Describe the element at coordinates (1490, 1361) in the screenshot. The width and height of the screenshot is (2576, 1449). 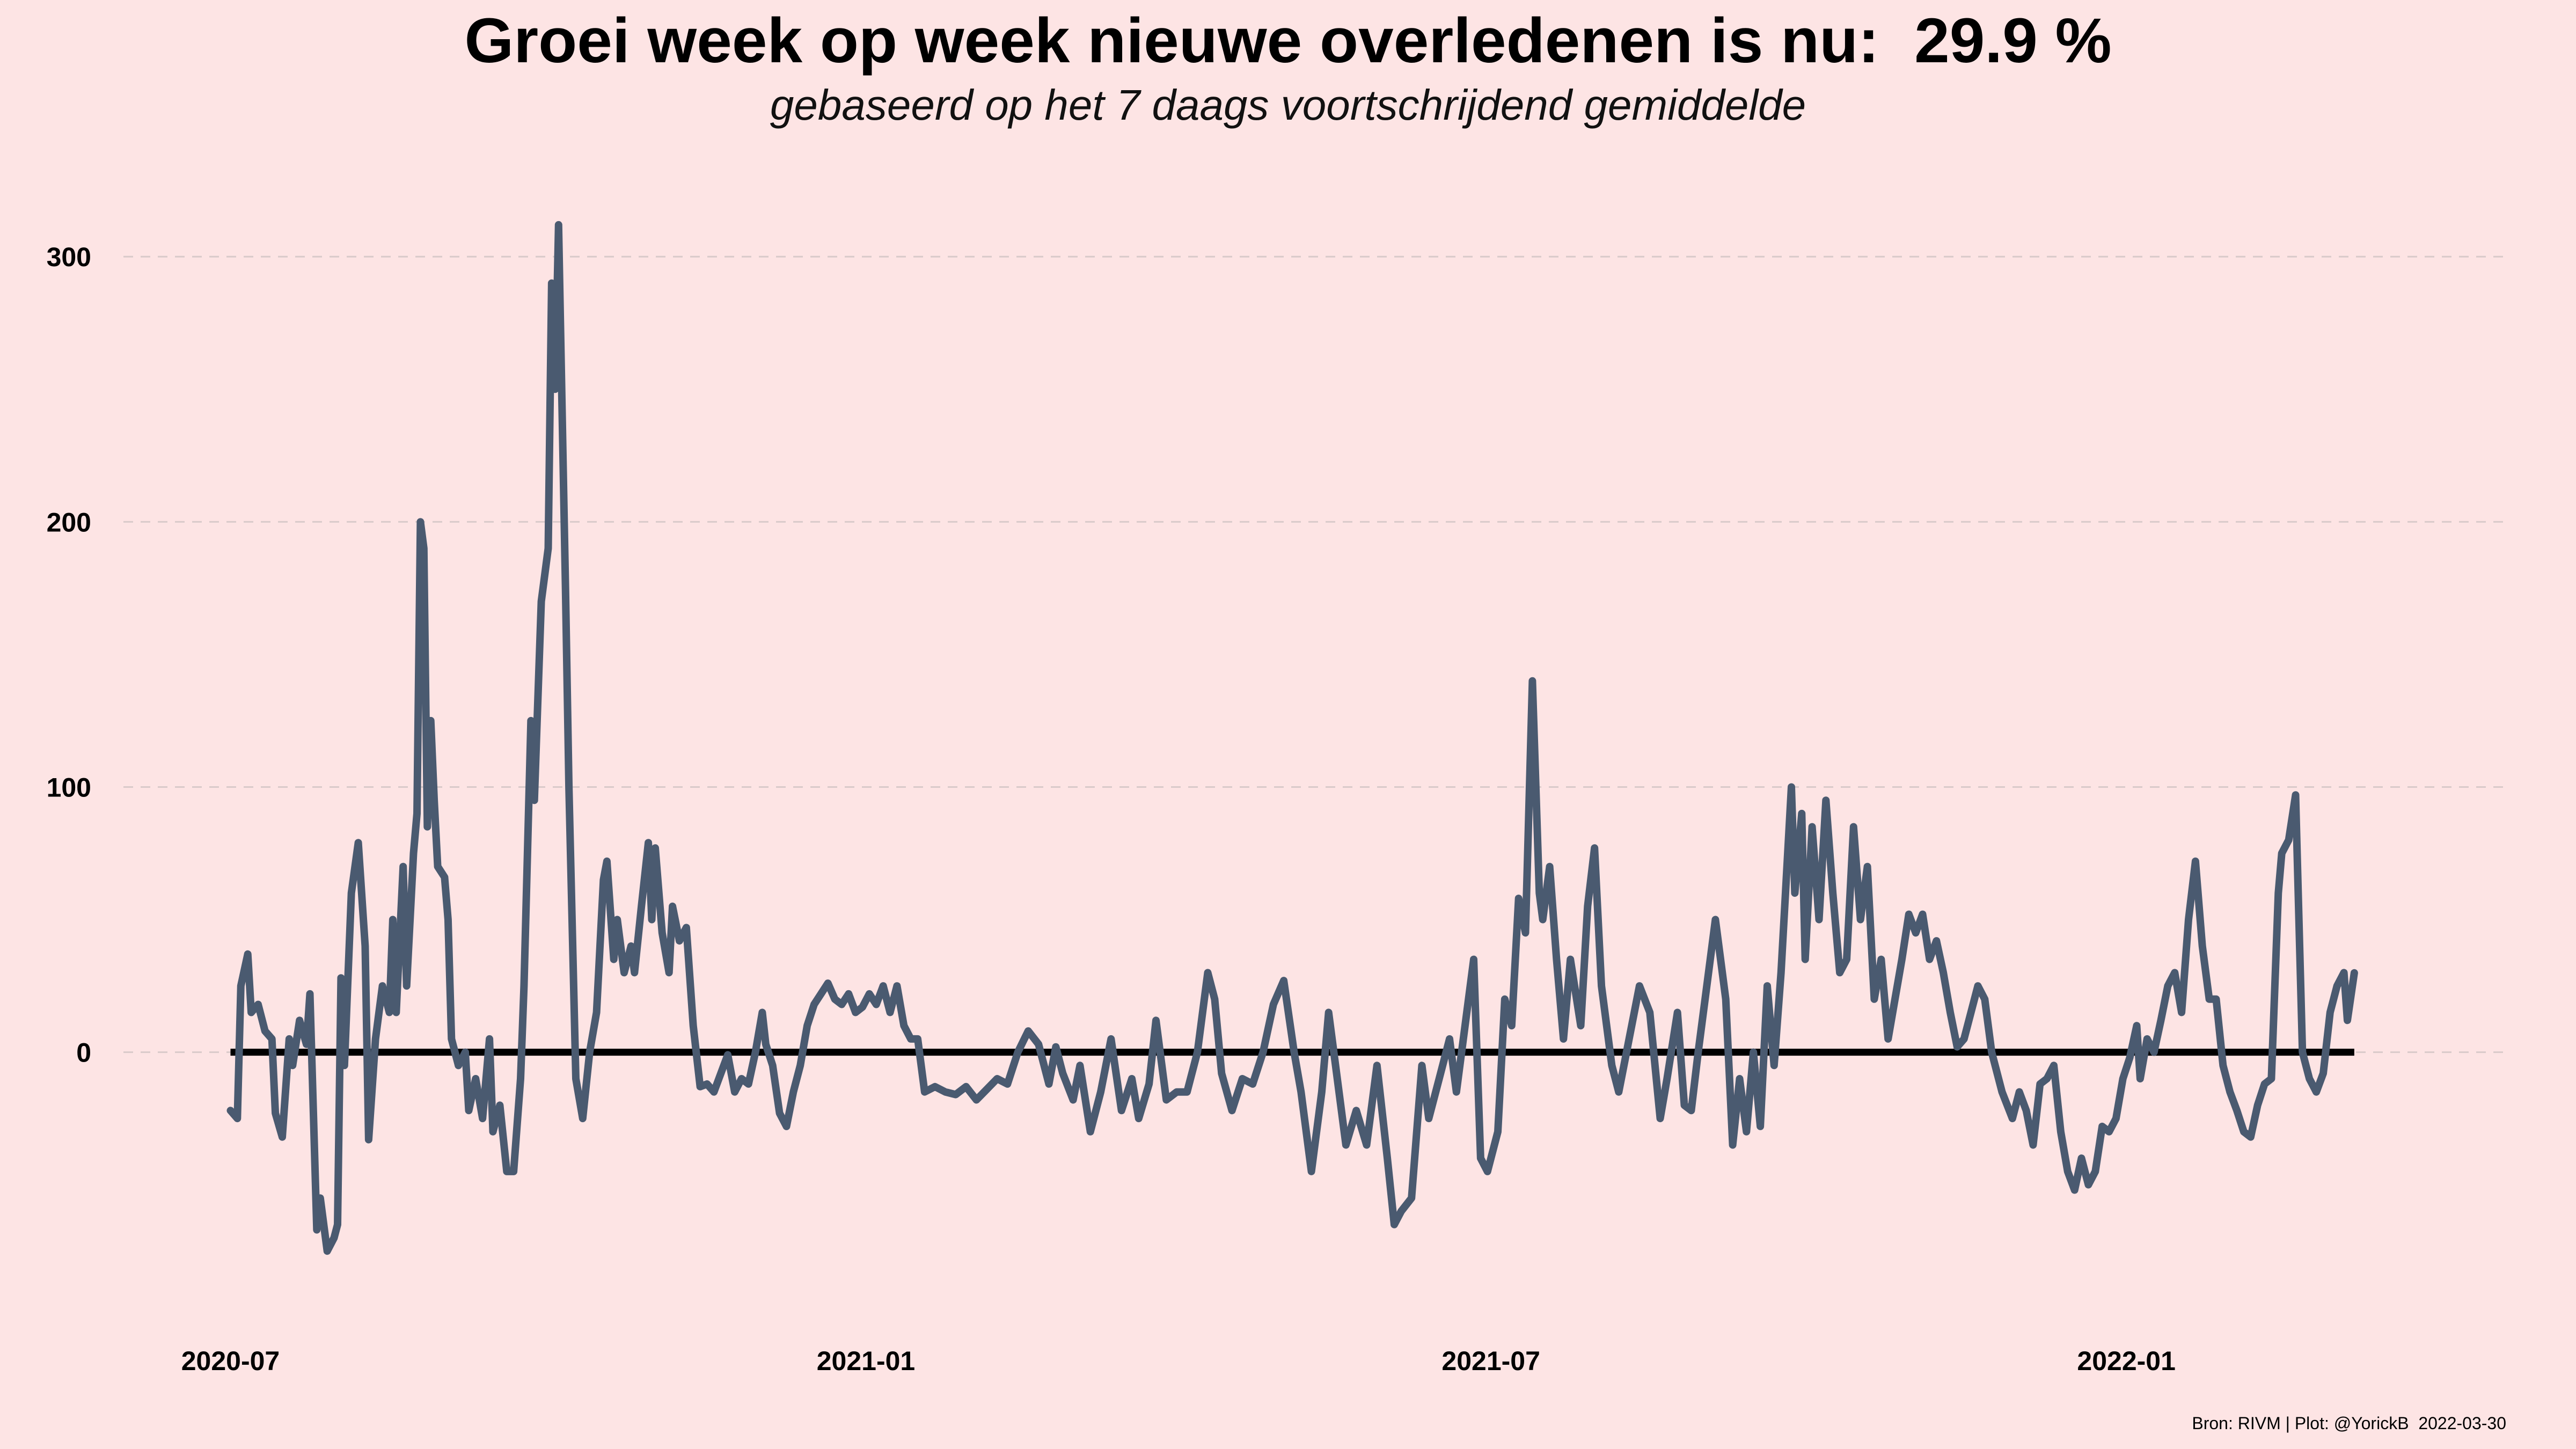
I see `x-tick-label: 2021-07` at that location.